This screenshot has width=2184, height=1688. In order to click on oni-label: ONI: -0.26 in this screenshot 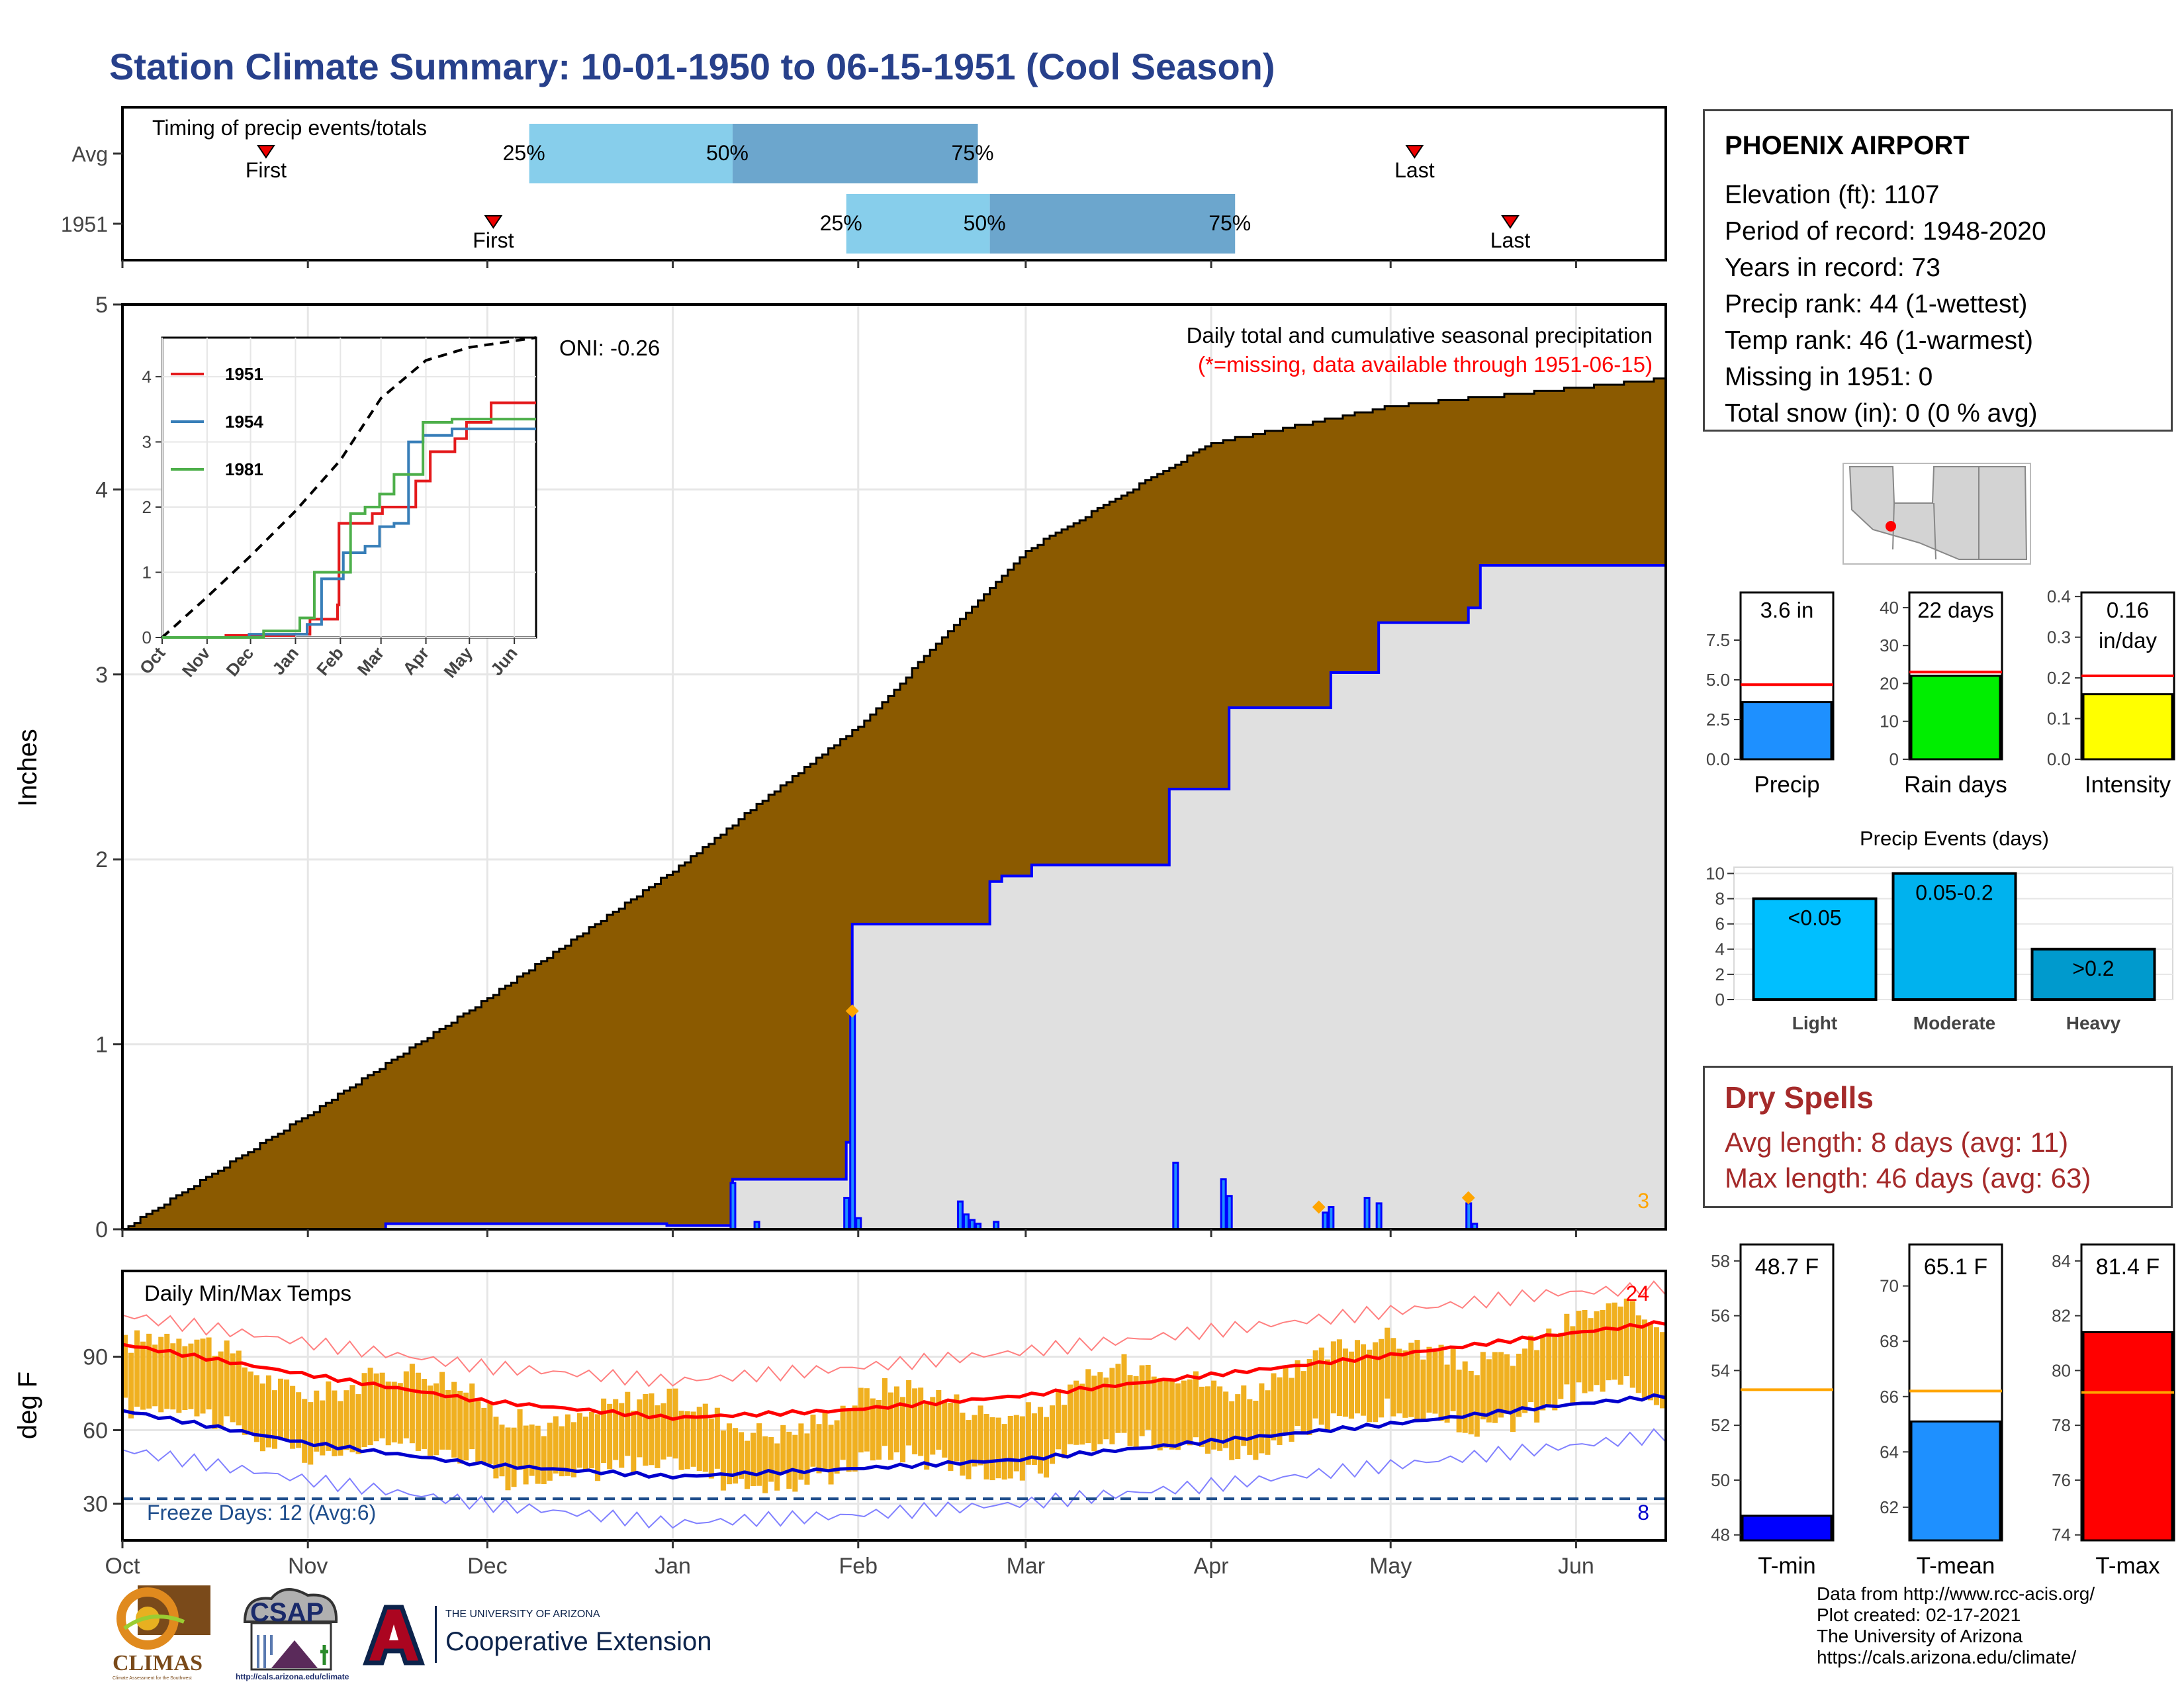, I will do `click(609, 348)`.